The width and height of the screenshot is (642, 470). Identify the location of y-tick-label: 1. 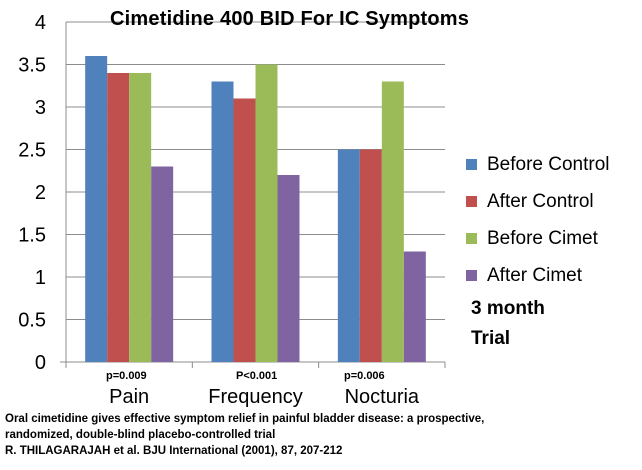
(40, 278).